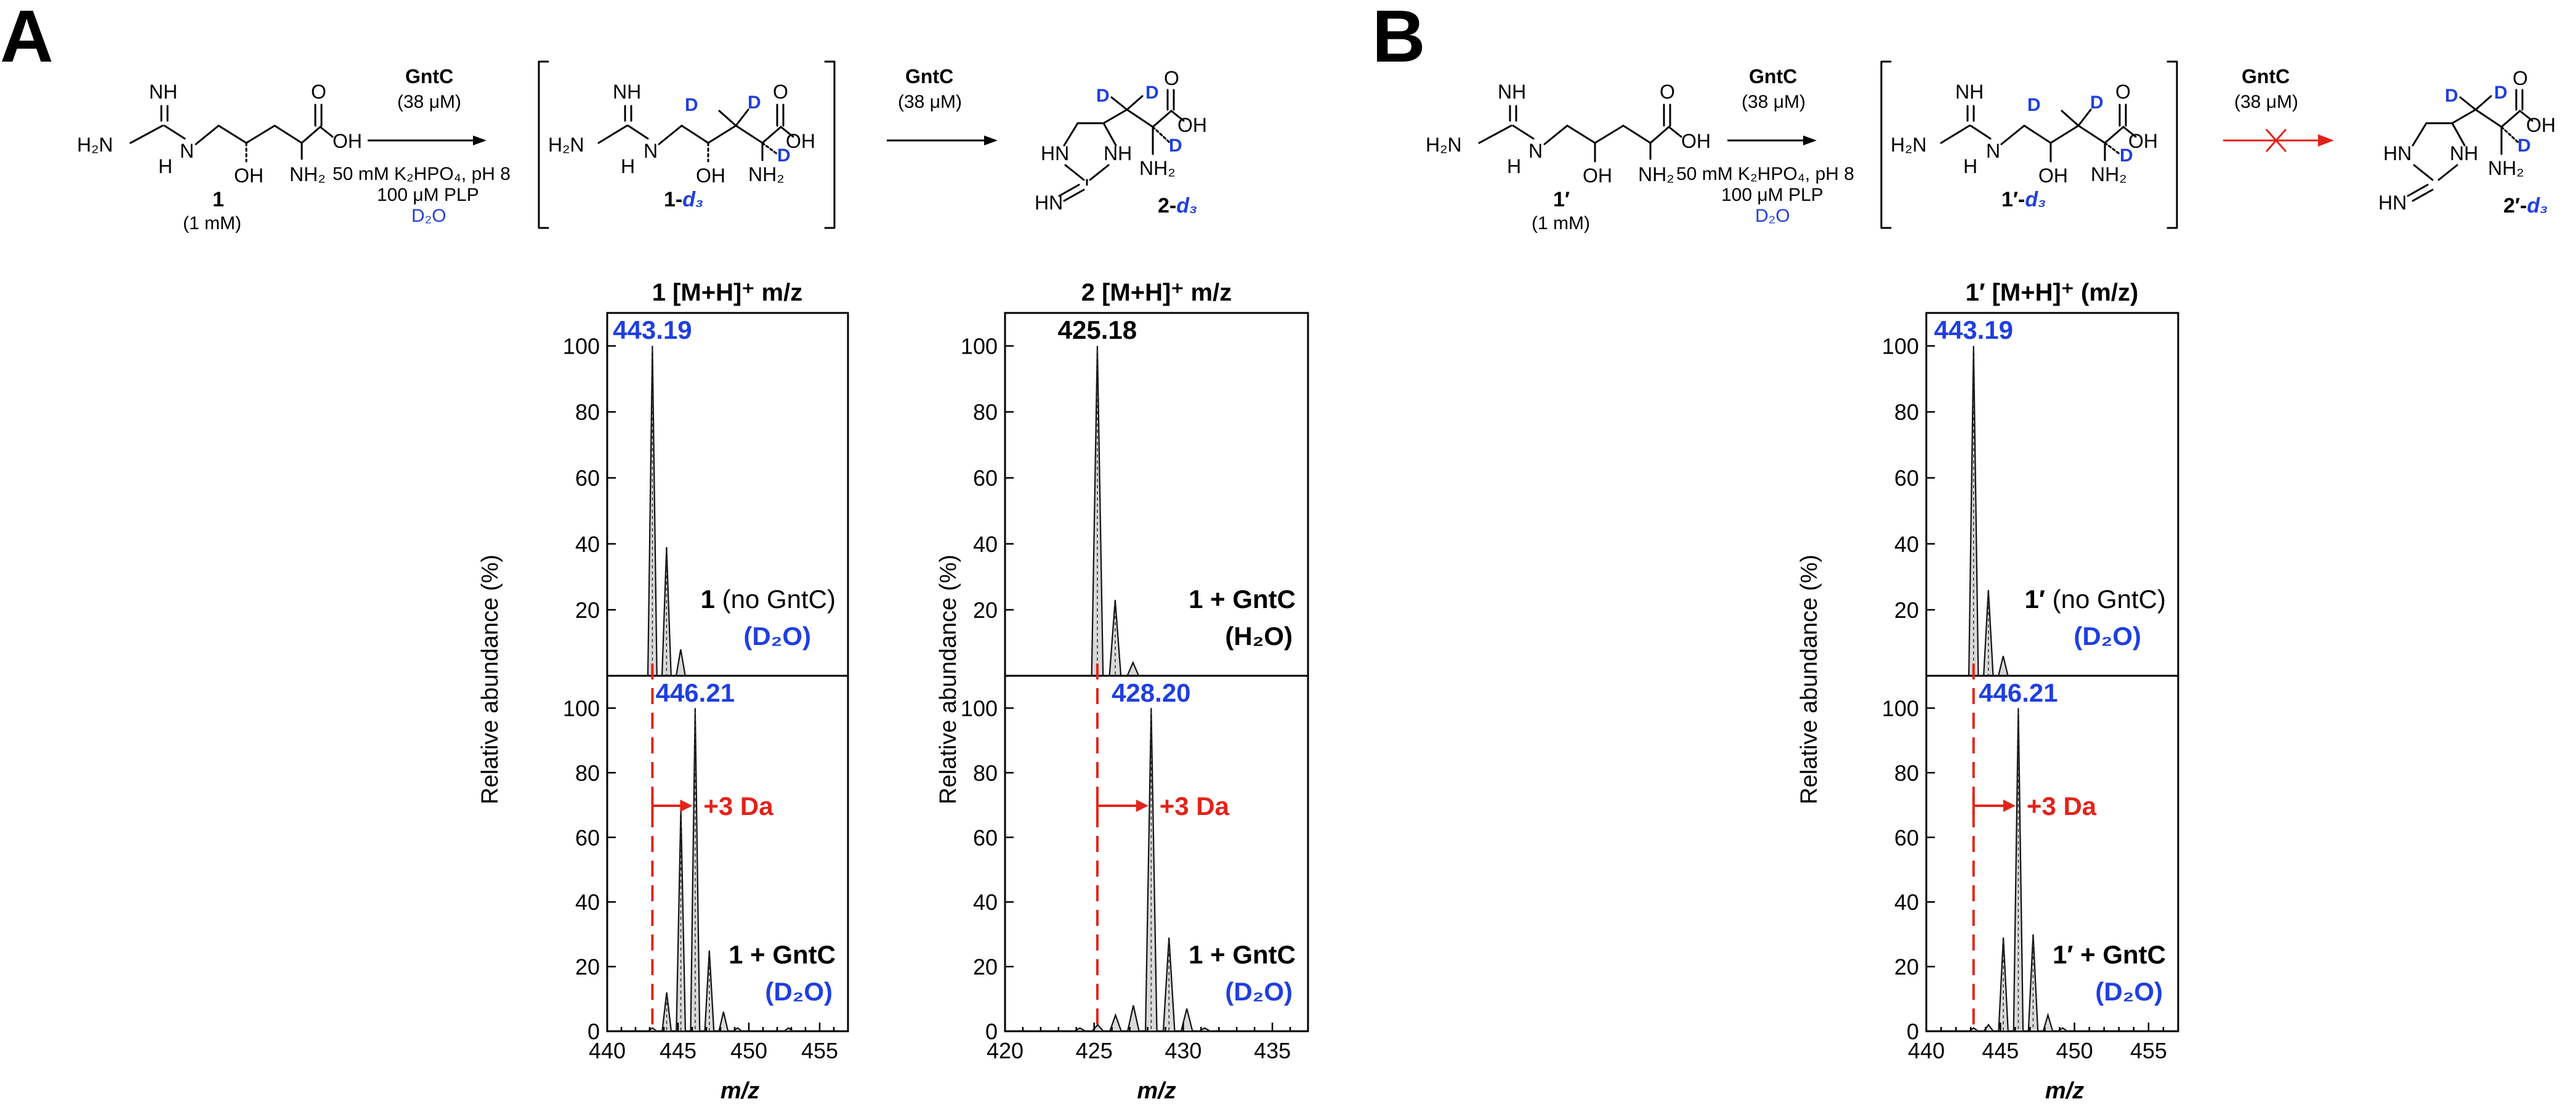  What do you see at coordinates (727, 292) in the screenshot?
I see `chart-title: 1 [M+H]⁺ m/z` at bounding box center [727, 292].